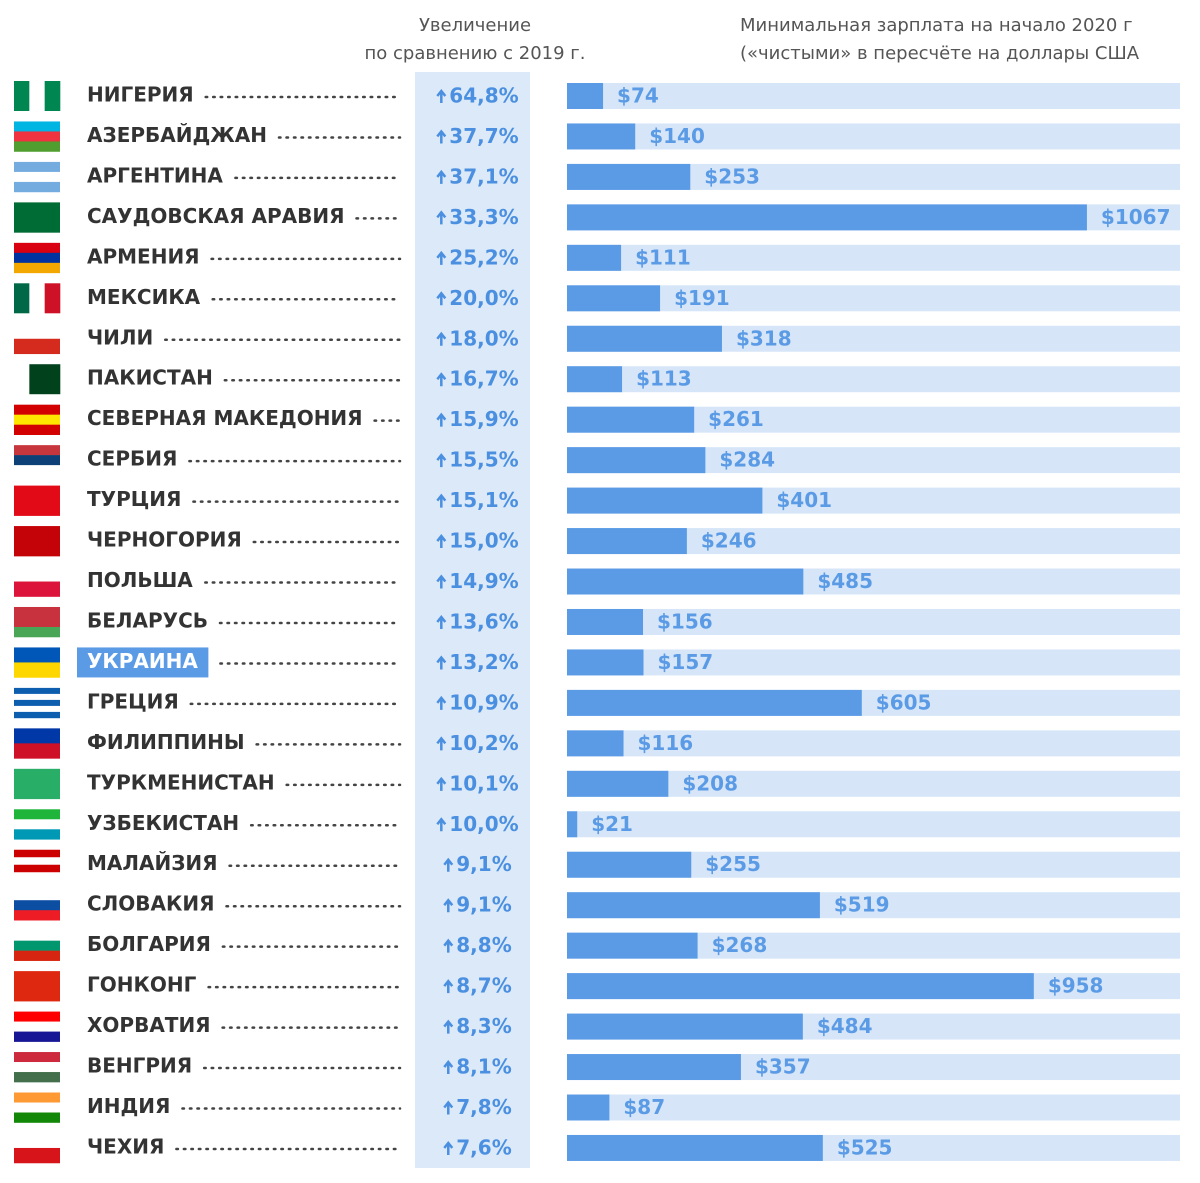  What do you see at coordinates (483, 702) in the screenshot?
I see `growth-label: 10,9%` at bounding box center [483, 702].